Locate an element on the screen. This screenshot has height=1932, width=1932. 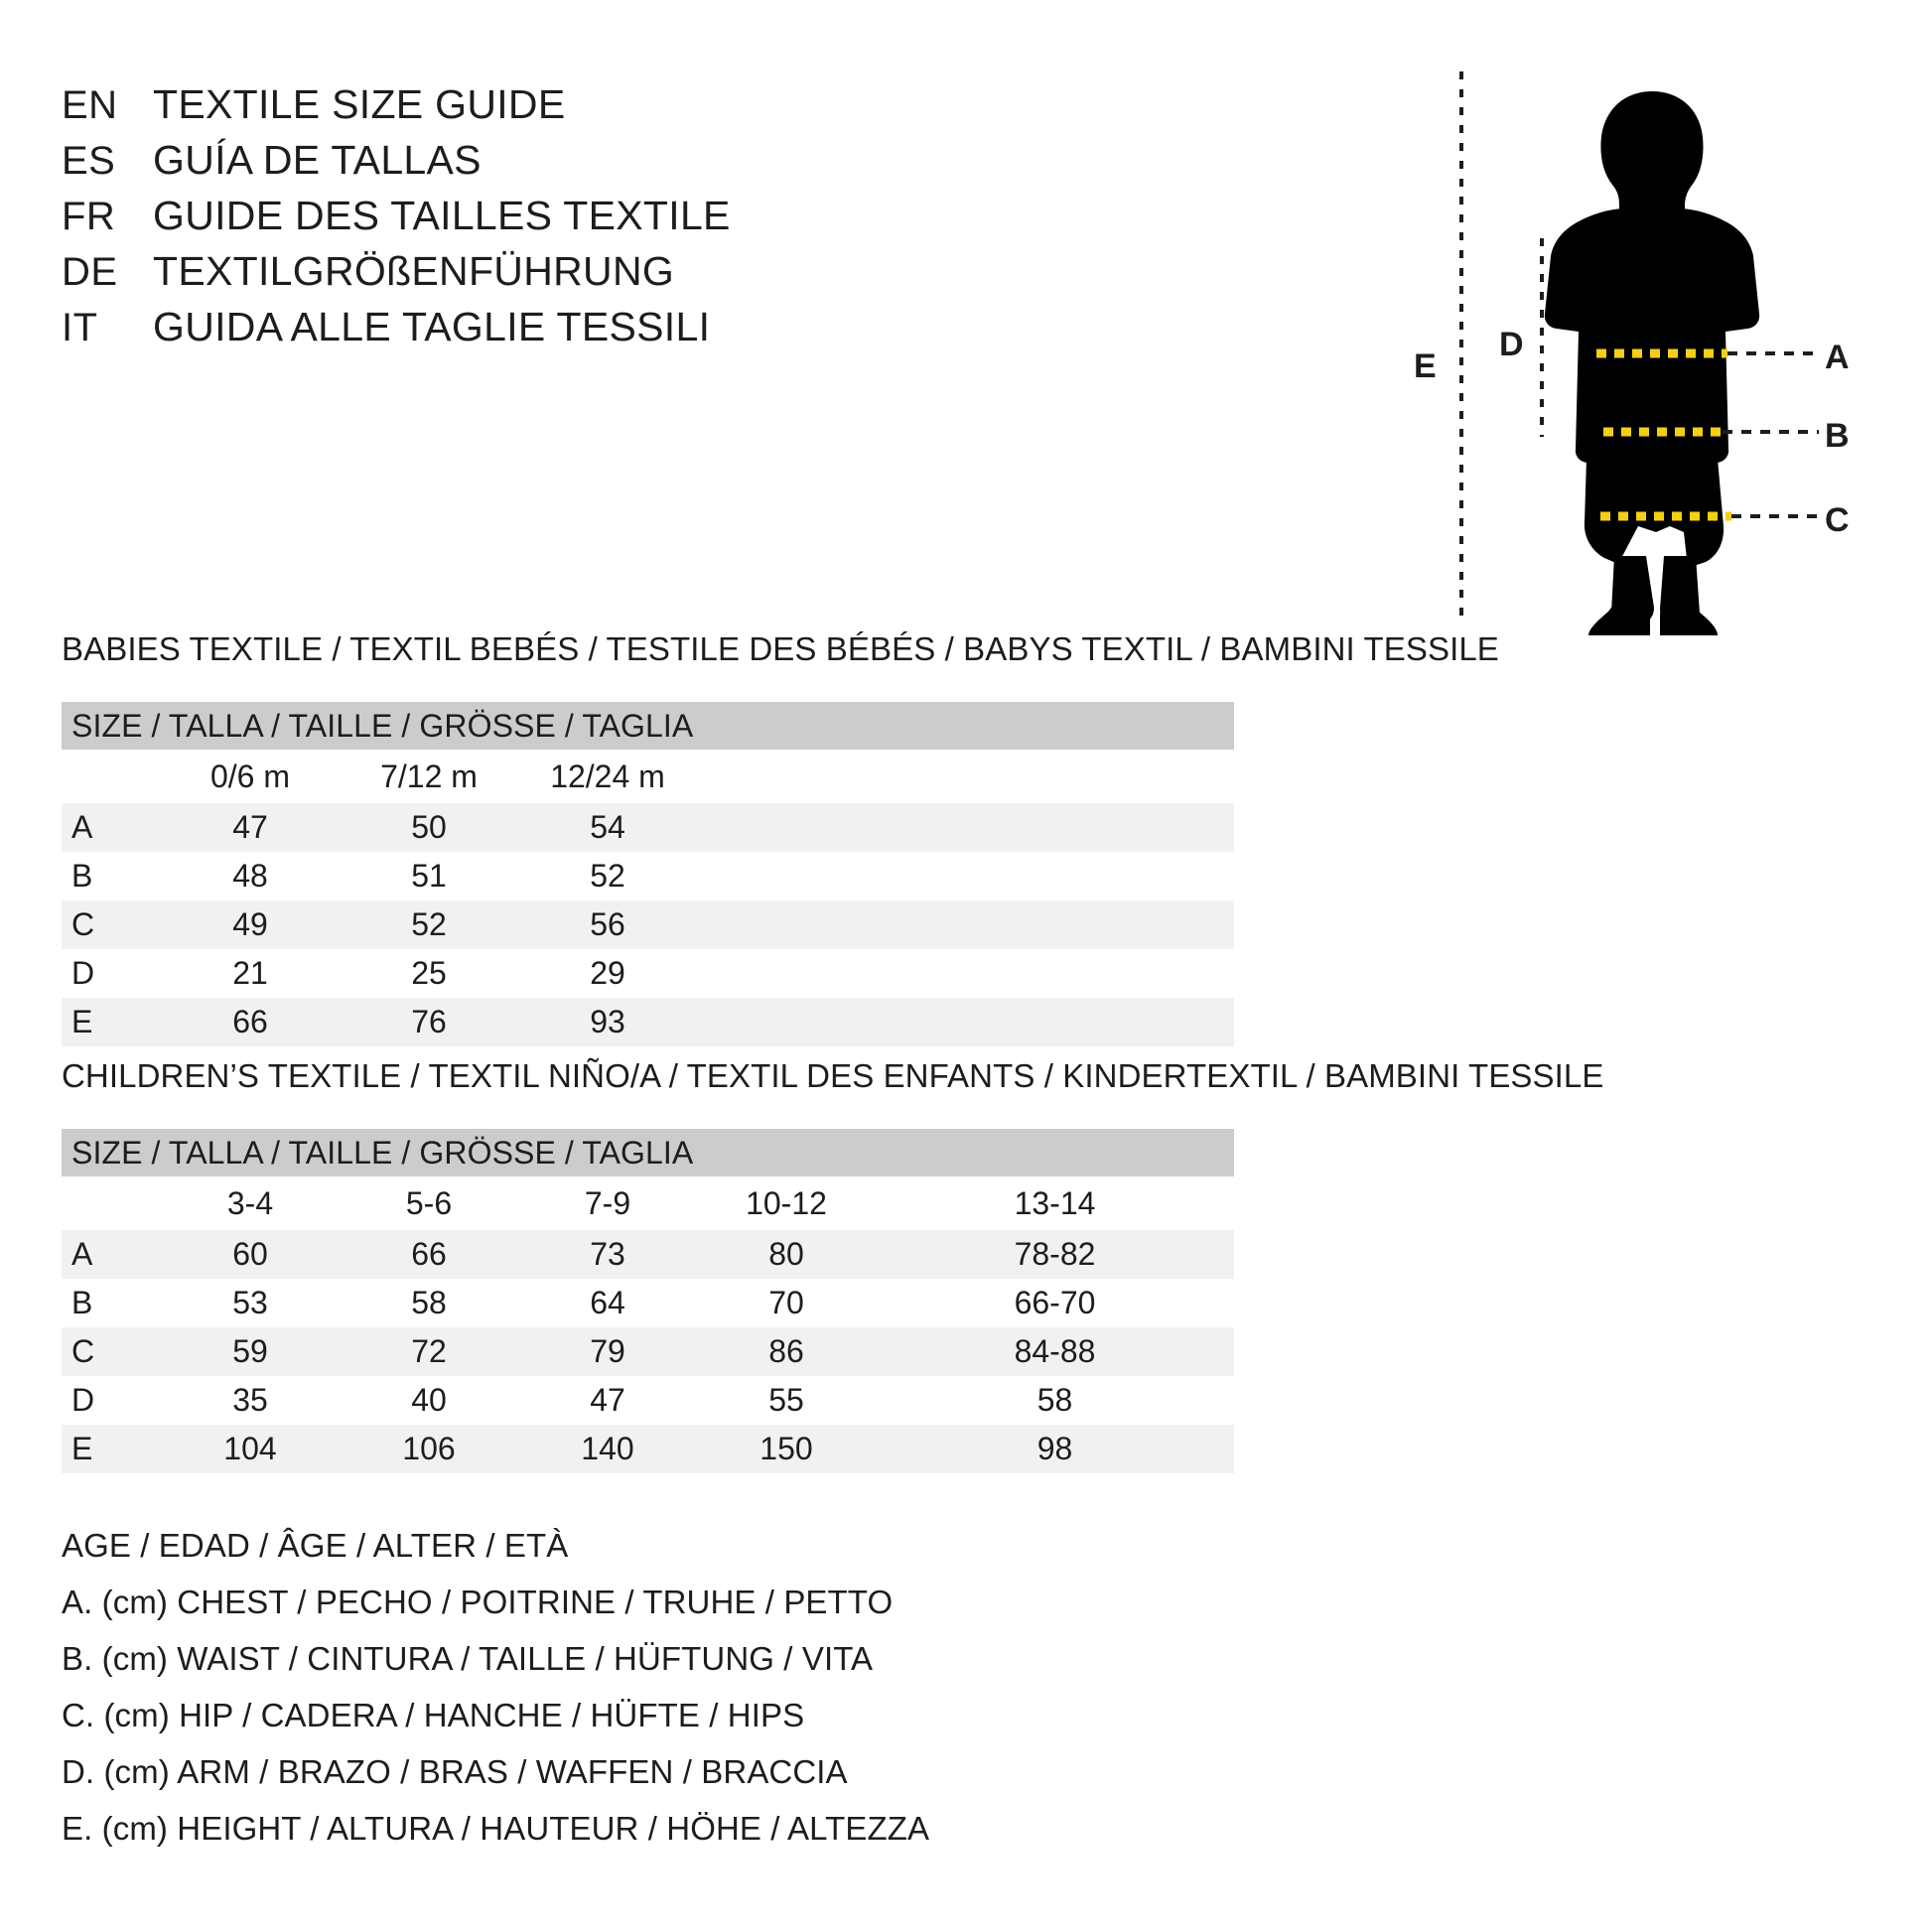
children-cell-b-3: 70 is located at coordinates (787, 1303).